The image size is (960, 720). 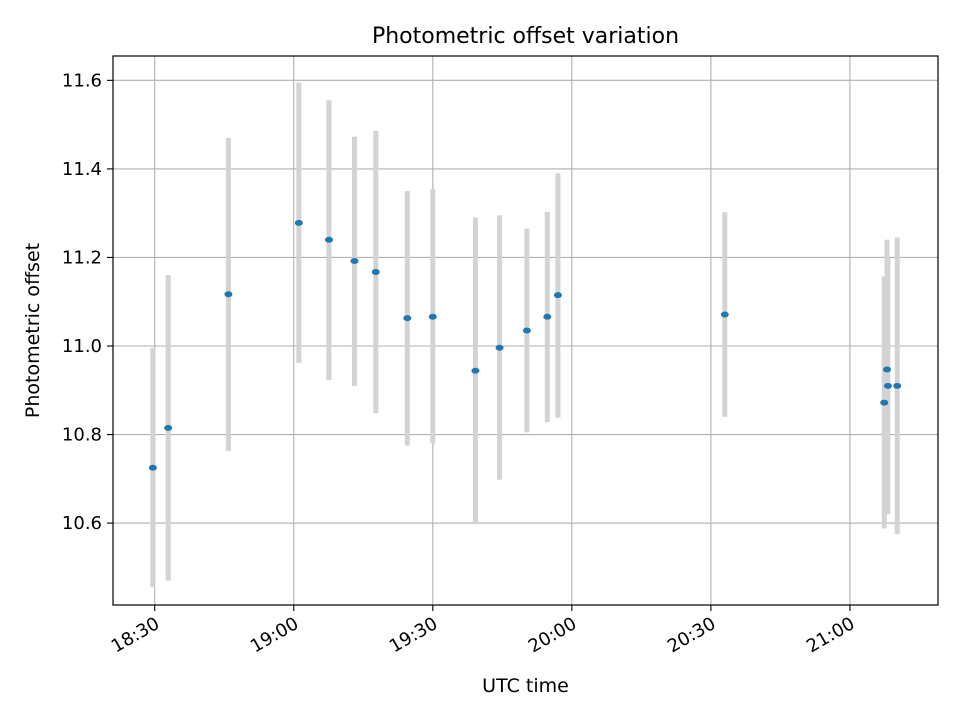 I want to click on y-tick-label: 11.2, so click(x=82, y=257).